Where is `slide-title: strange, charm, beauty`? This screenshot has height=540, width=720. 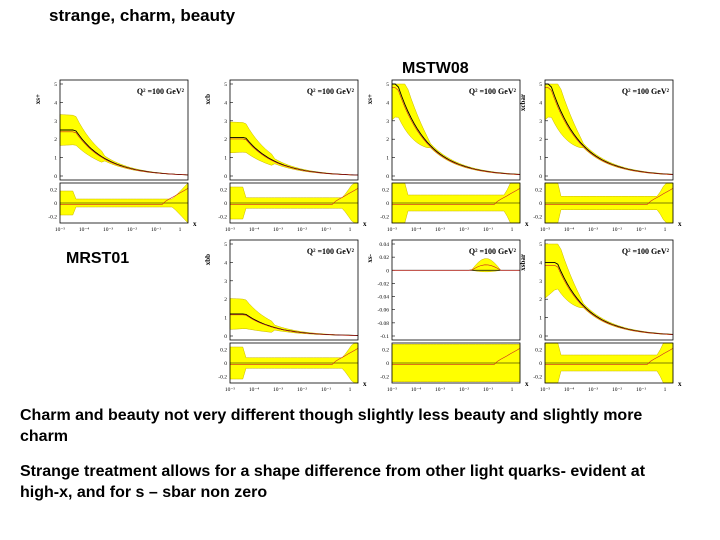 slide-title: strange, charm, beauty is located at coordinates (142, 15).